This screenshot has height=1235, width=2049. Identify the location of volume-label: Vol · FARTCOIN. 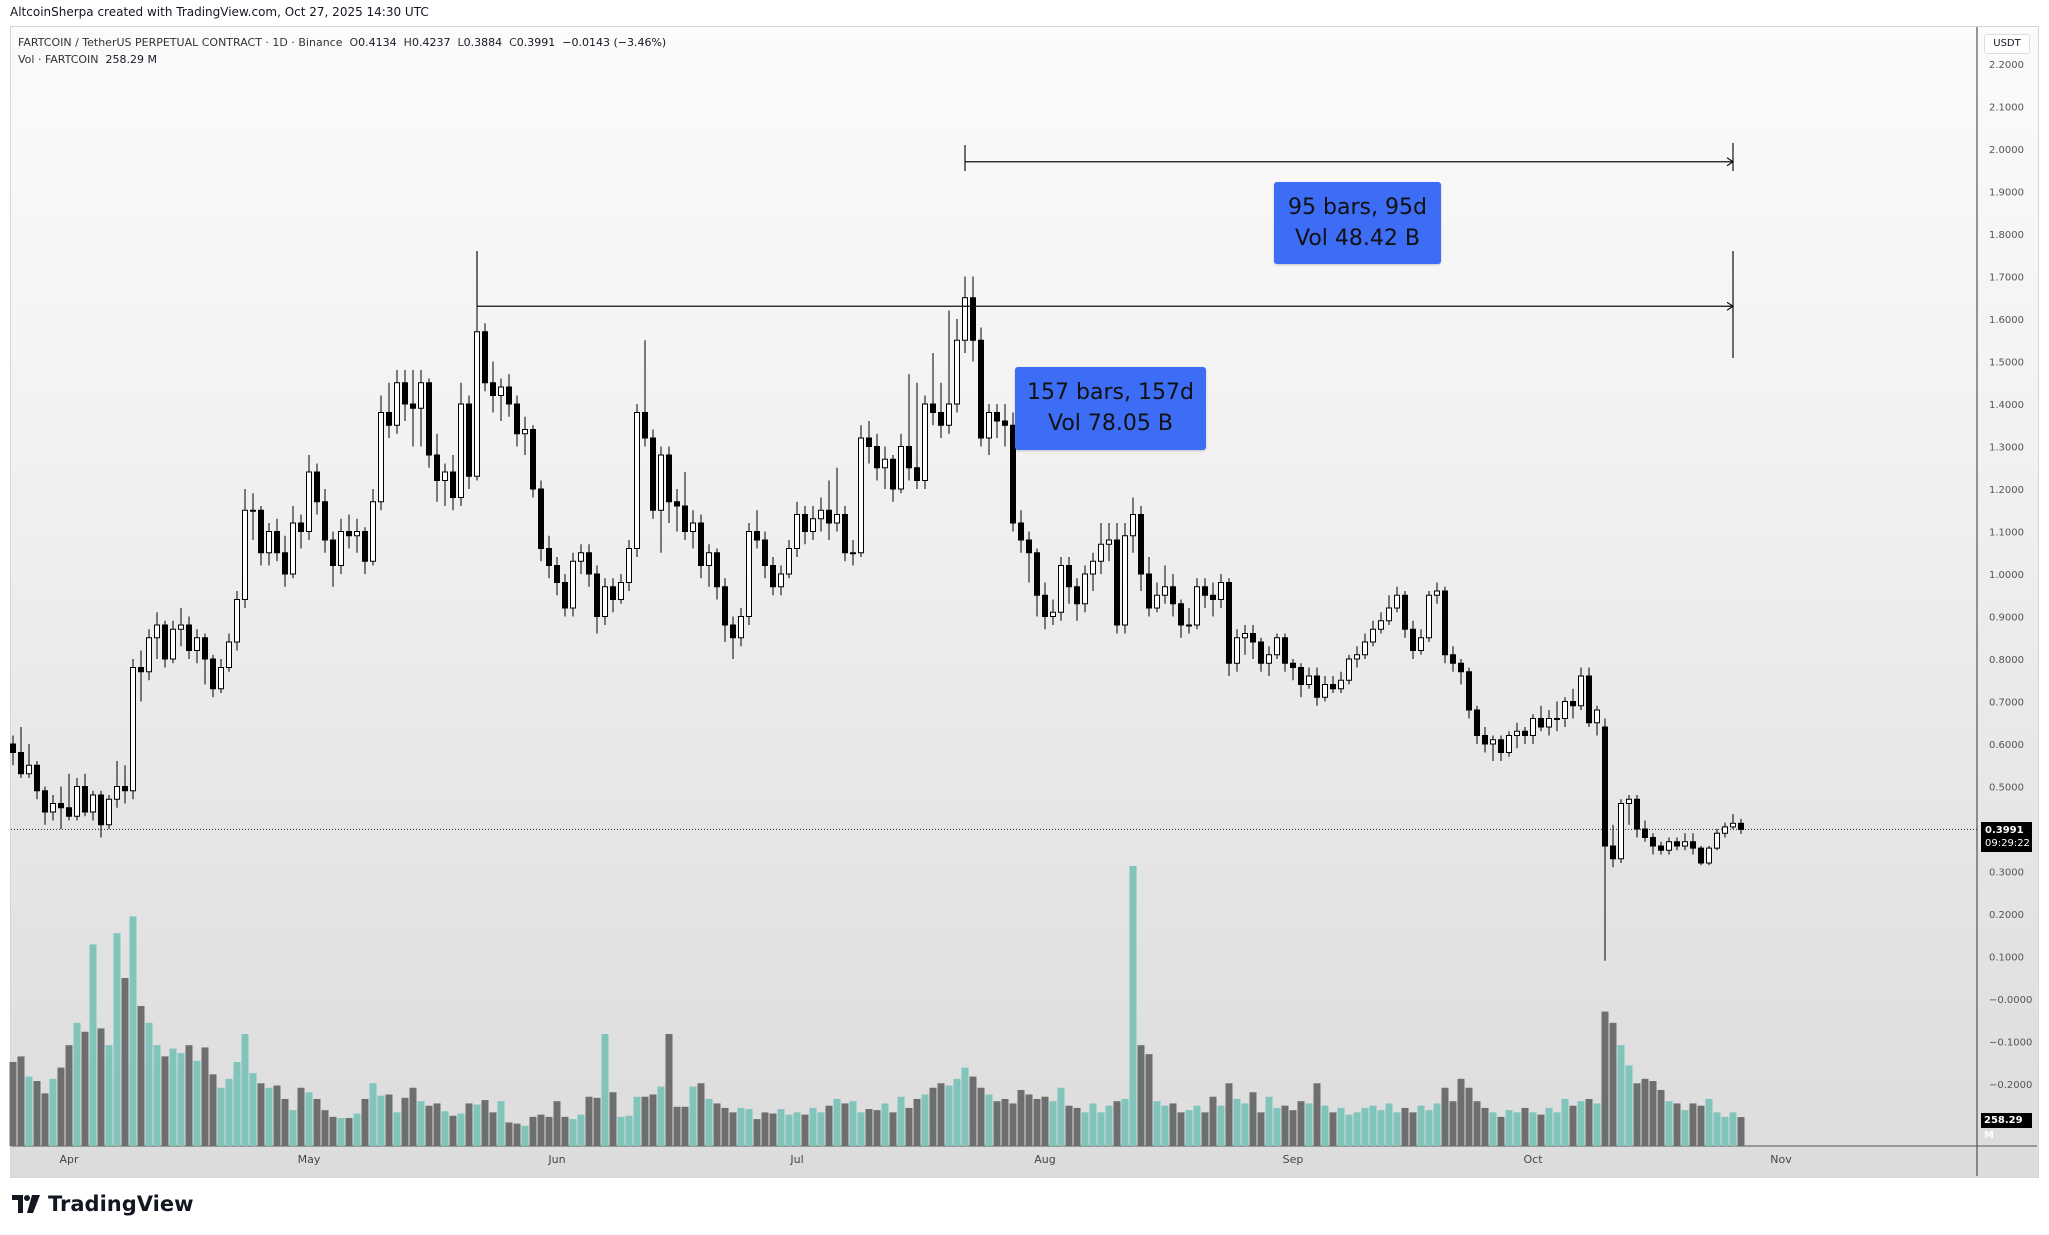
(58, 59).